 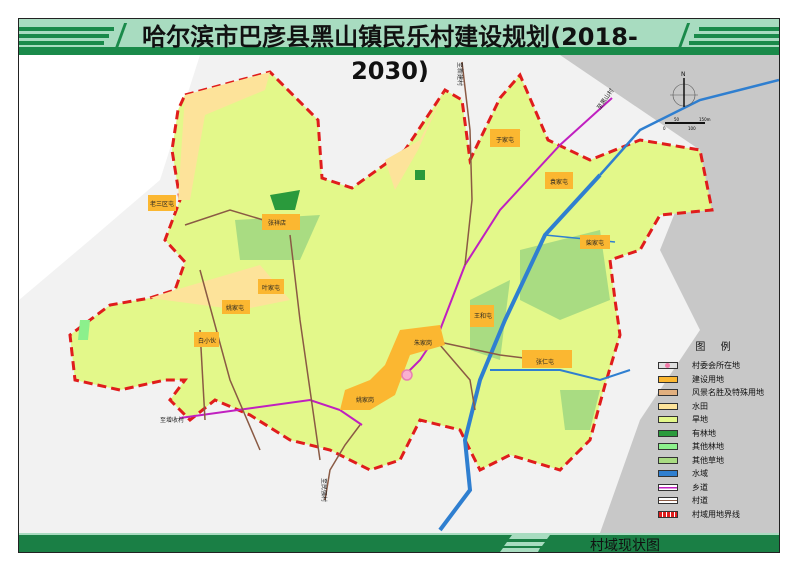 I want to click on north-label: N, so click(x=683, y=74).